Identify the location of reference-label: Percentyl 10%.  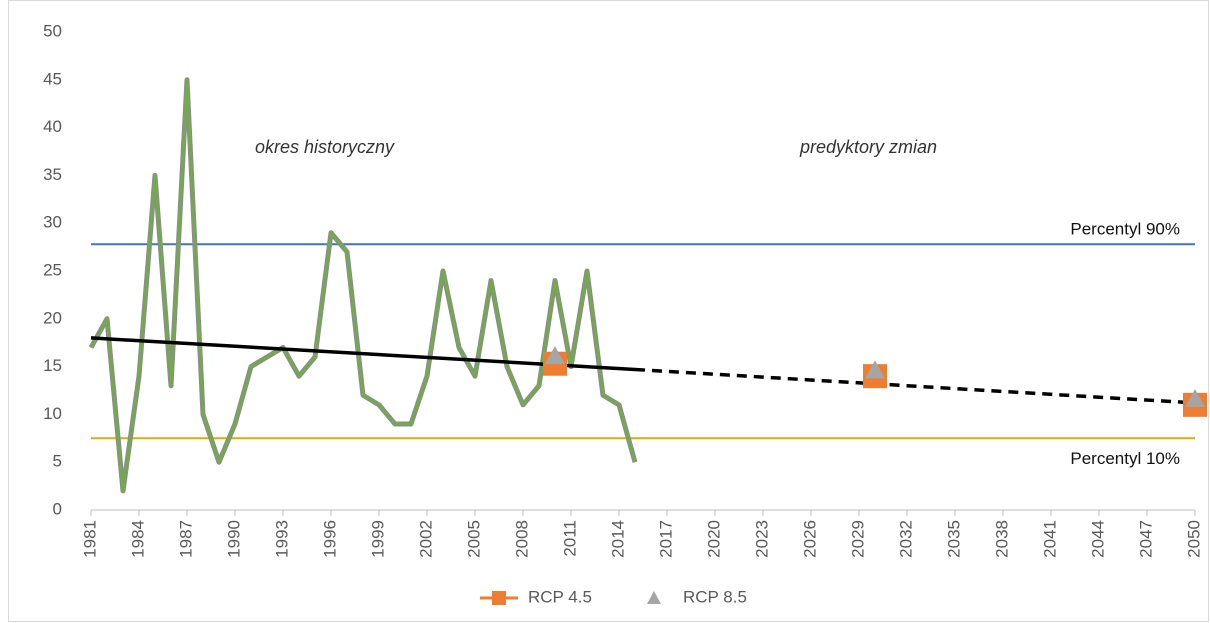
(1125, 458).